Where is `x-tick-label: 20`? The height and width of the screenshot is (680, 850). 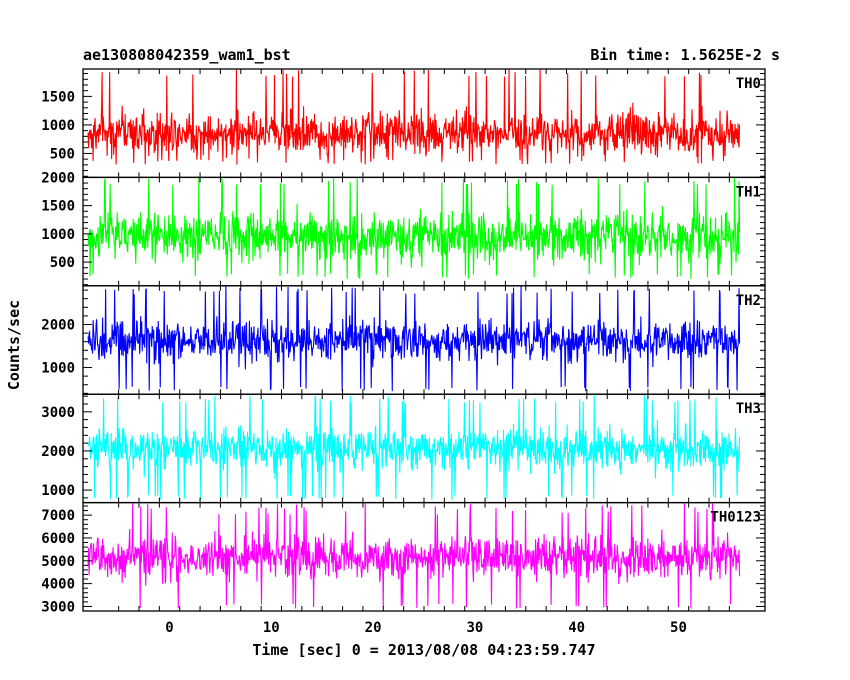
x-tick-label: 20 is located at coordinates (373, 628).